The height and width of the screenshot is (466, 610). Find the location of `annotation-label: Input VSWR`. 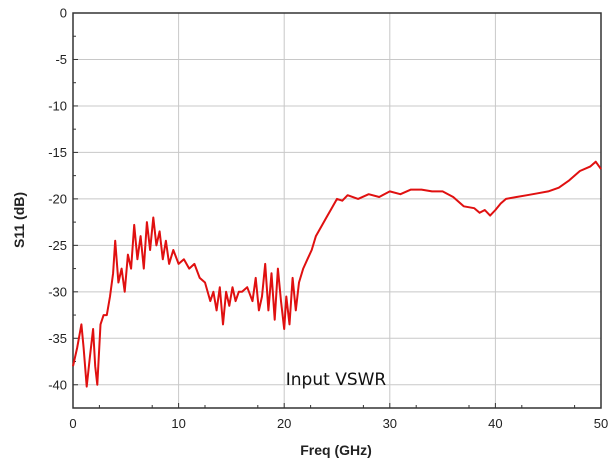

annotation-label: Input VSWR is located at coordinates (336, 380).